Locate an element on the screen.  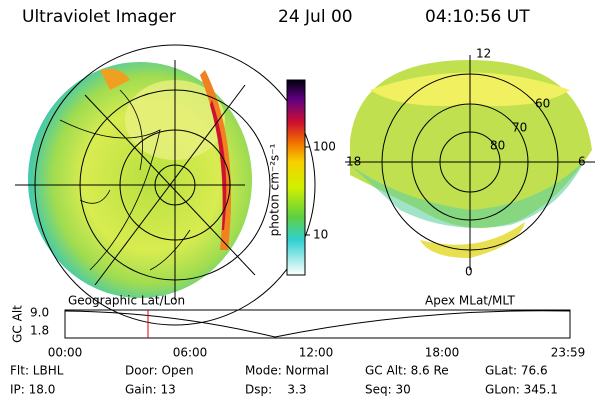
mlt-label: 18 is located at coordinates (353, 162).